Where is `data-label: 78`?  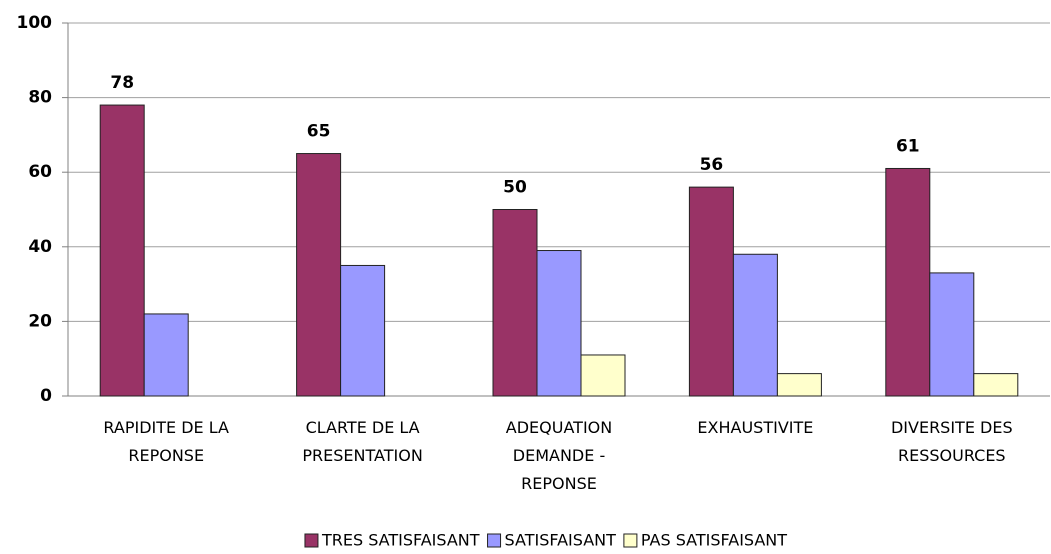 data-label: 78 is located at coordinates (122, 83).